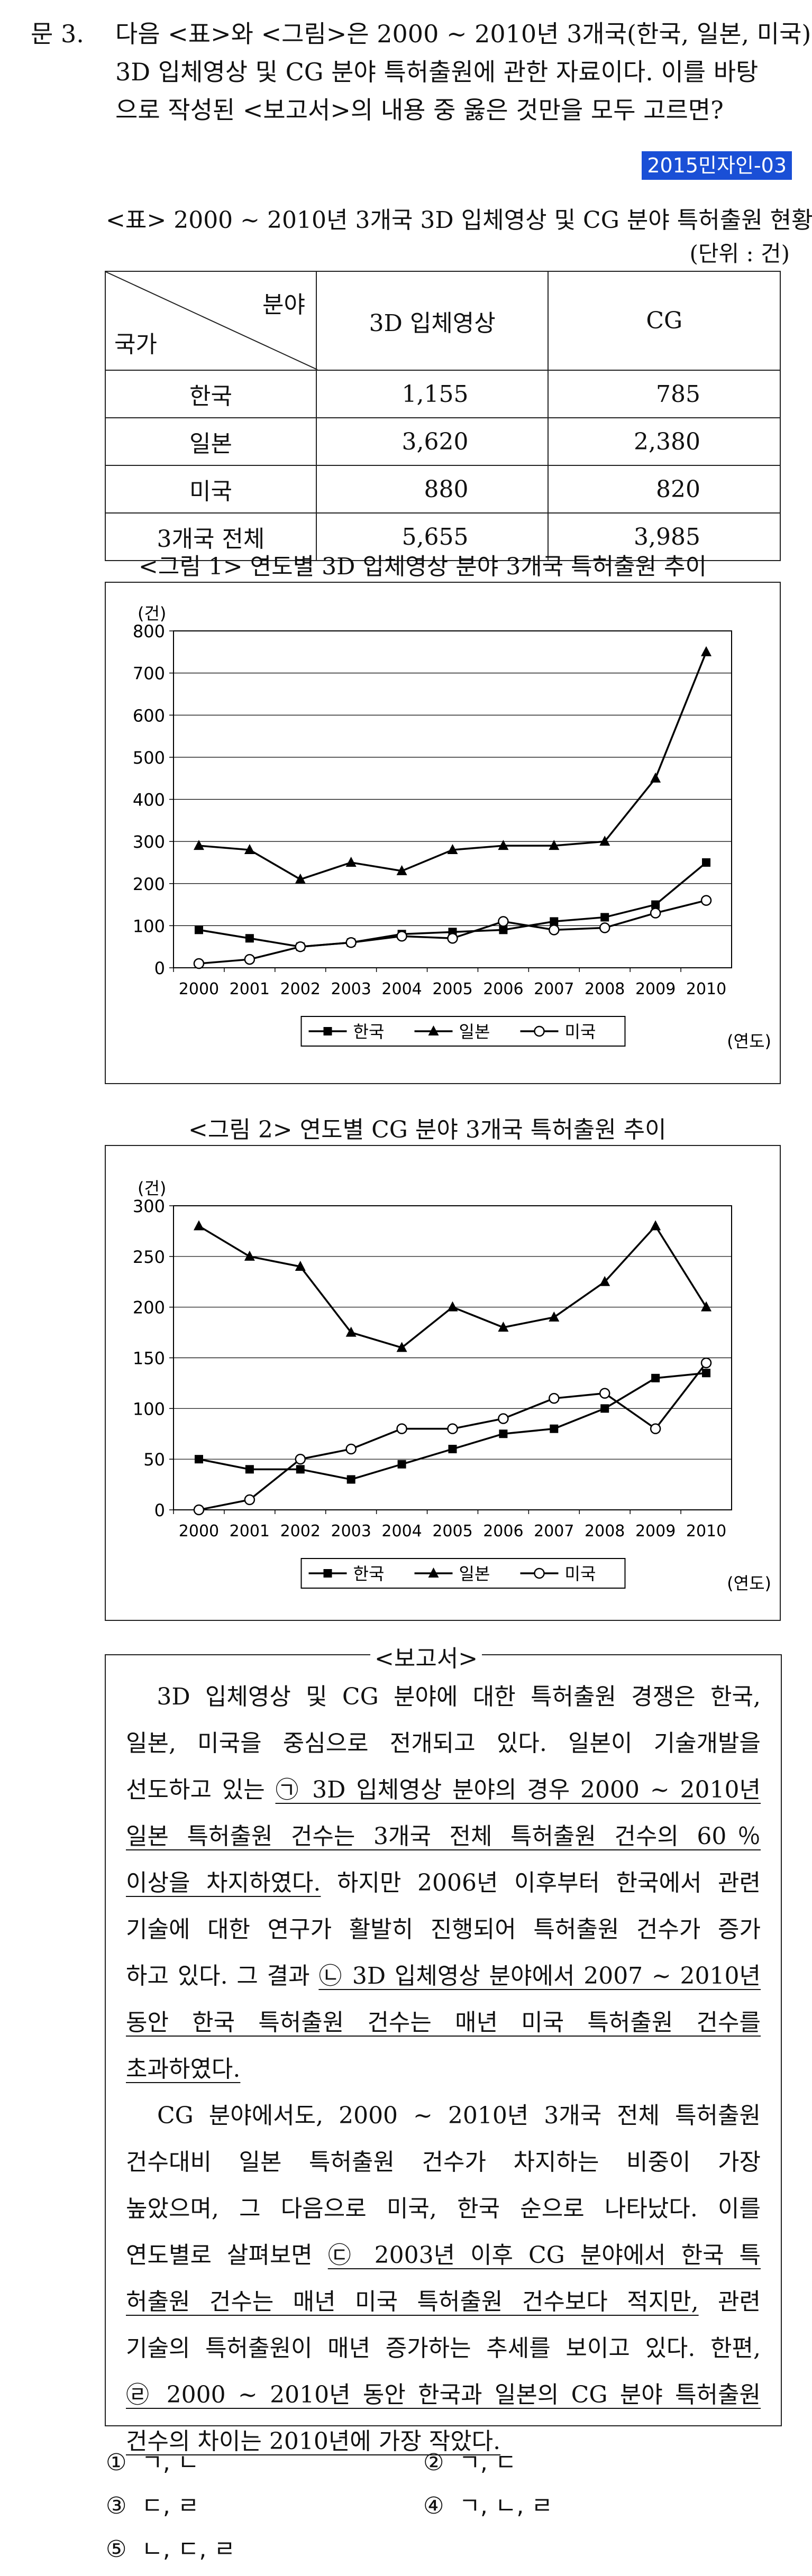  I want to click on report-underlined-claim: ㉢ 2003년 이후 CG 분야에서 한국 특, so click(544, 2255).